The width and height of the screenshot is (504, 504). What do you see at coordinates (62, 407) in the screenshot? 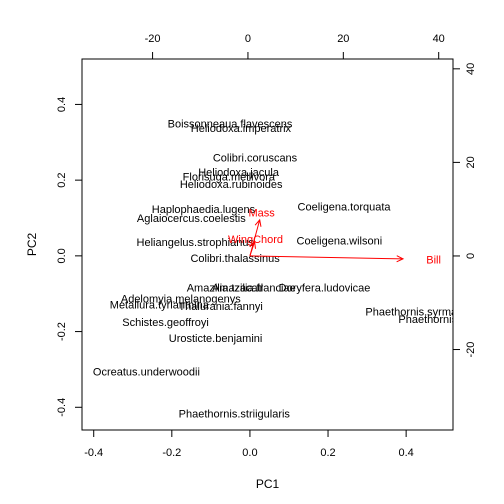
I see `y-tick-label: -0.4` at bounding box center [62, 407].